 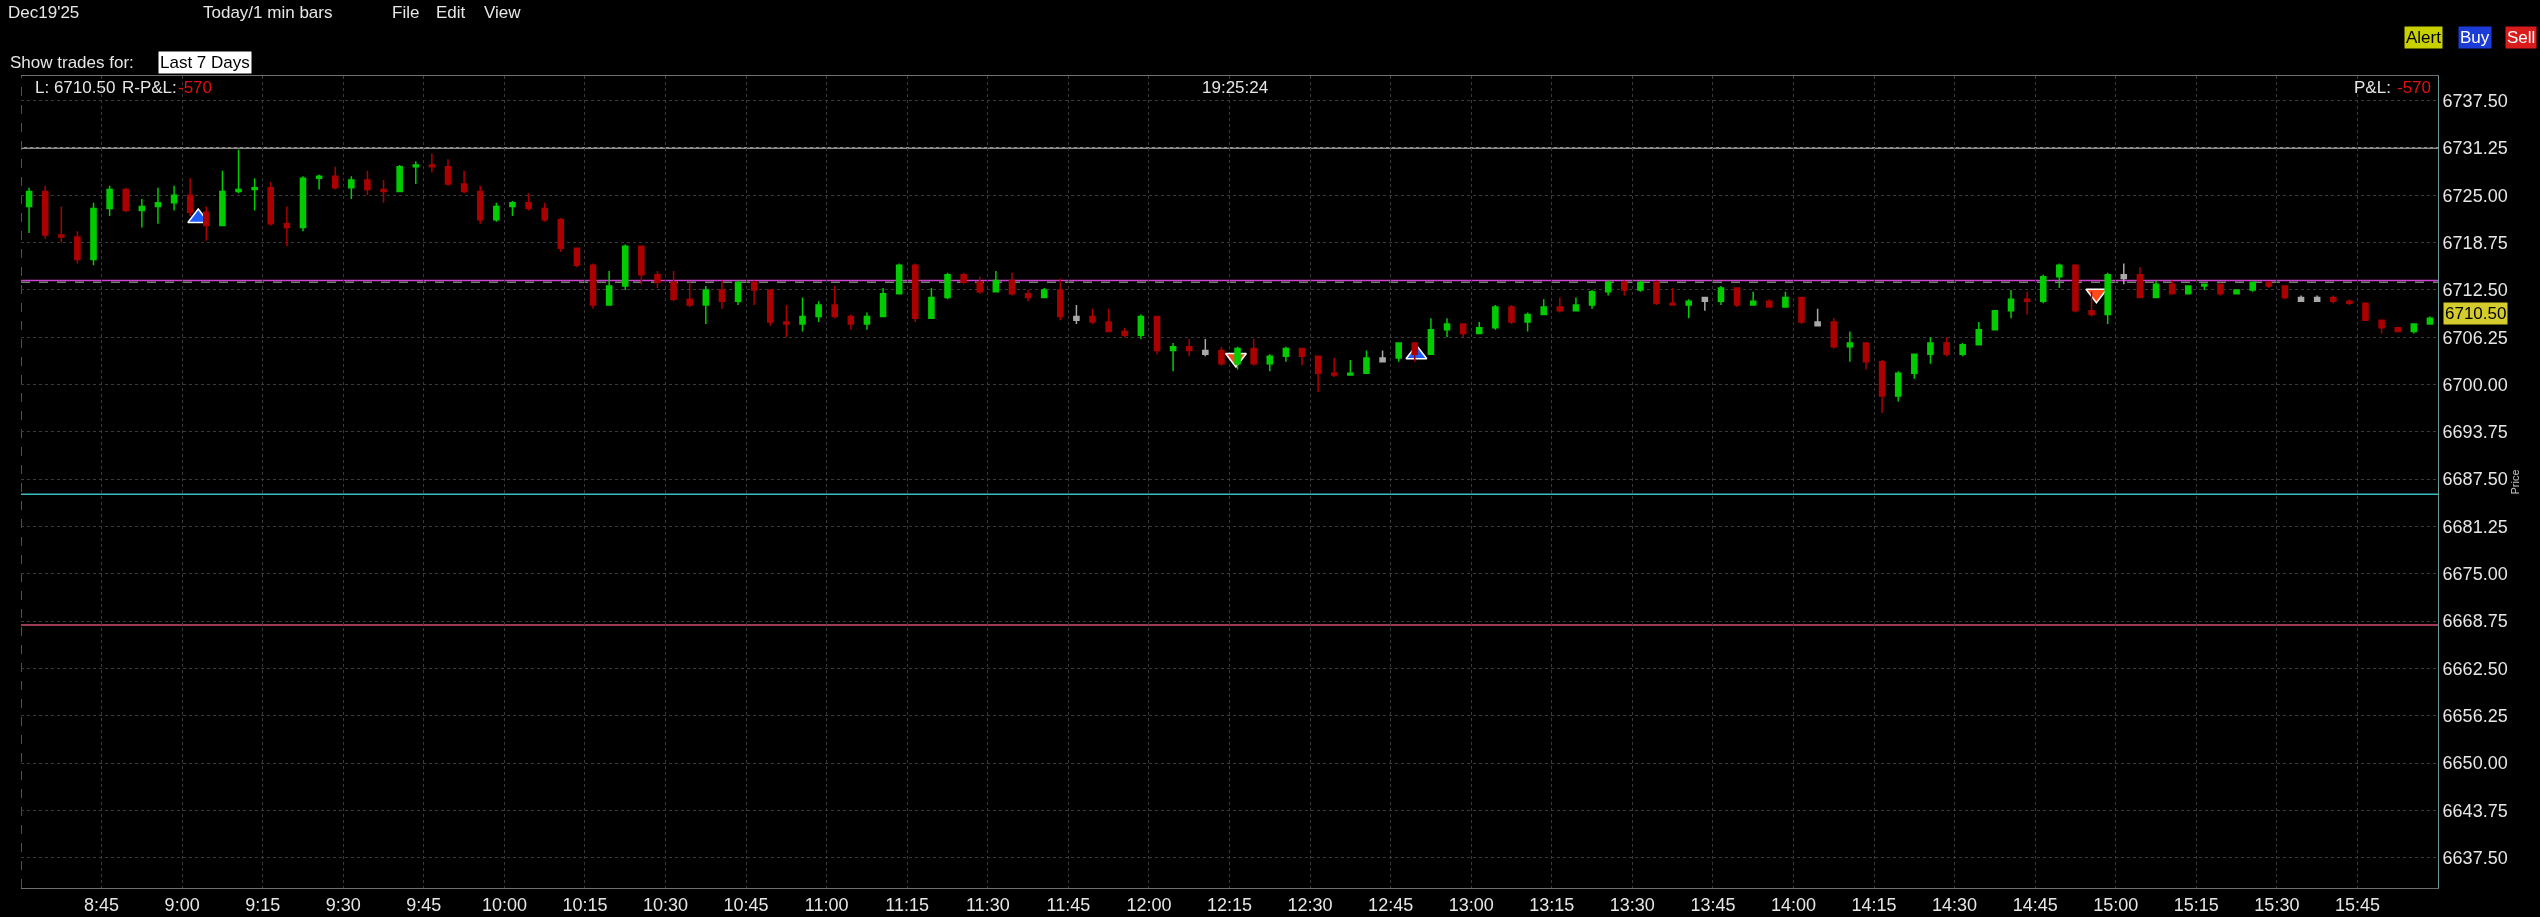 What do you see at coordinates (2475, 574) in the screenshot?
I see `y-tick-label: 6675.00` at bounding box center [2475, 574].